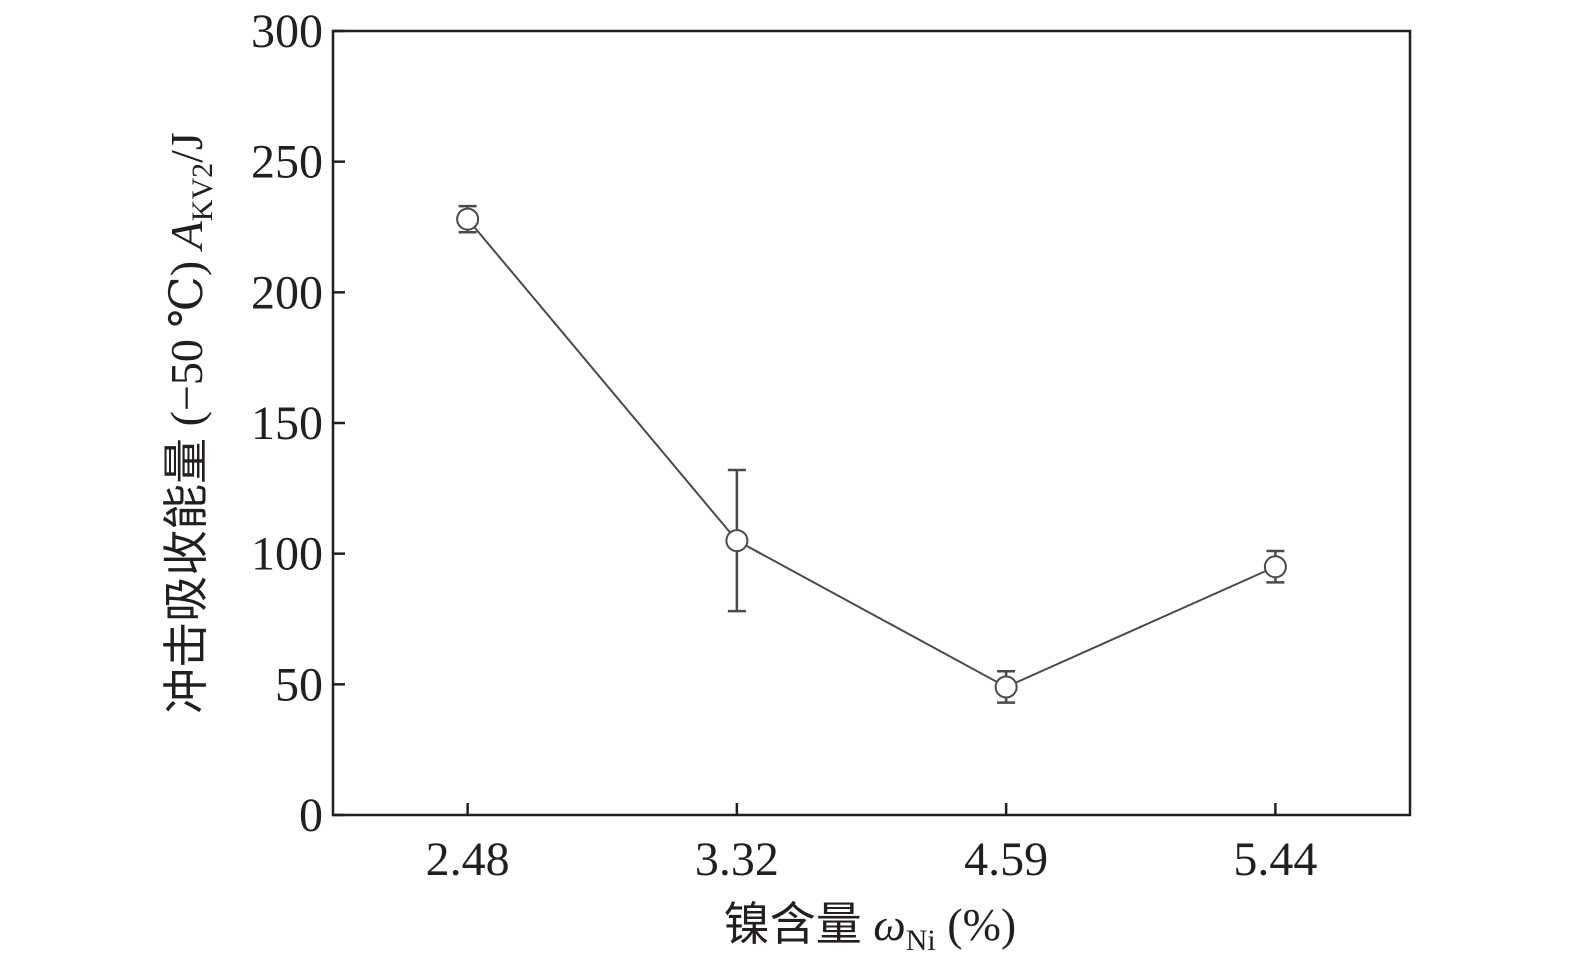 The width and height of the screenshot is (1575, 961). I want to click on x-label-symbol: ω, so click(889, 924).